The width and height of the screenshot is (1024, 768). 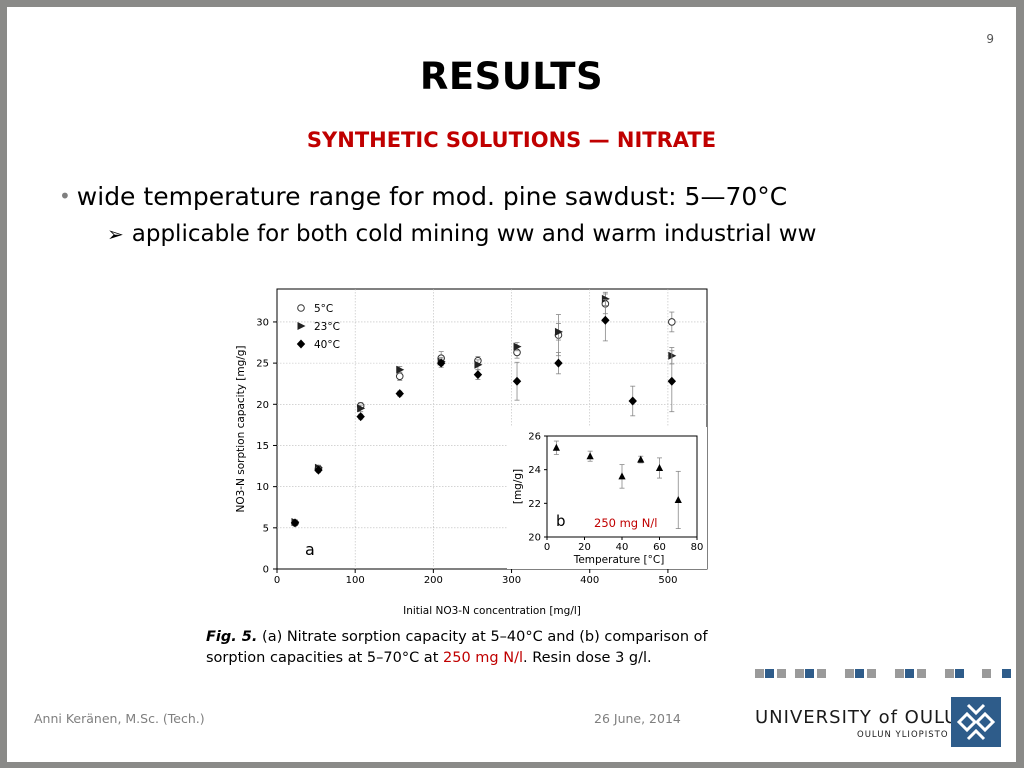 I want to click on university-subname: OULUN YLIOPISTO, so click(x=903, y=735).